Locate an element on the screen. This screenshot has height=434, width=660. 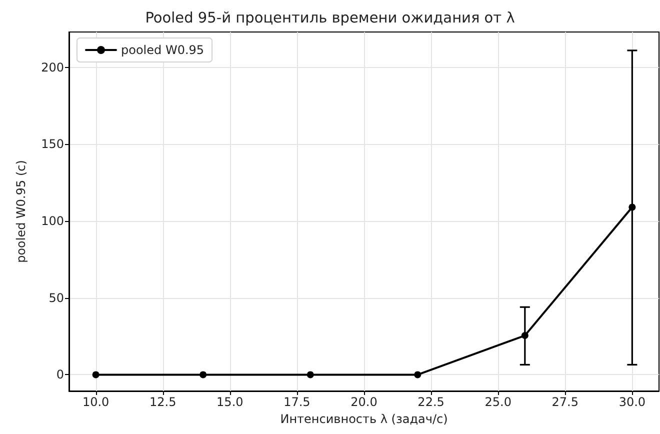
y-tick-label: 0 is located at coordinates (60, 375).